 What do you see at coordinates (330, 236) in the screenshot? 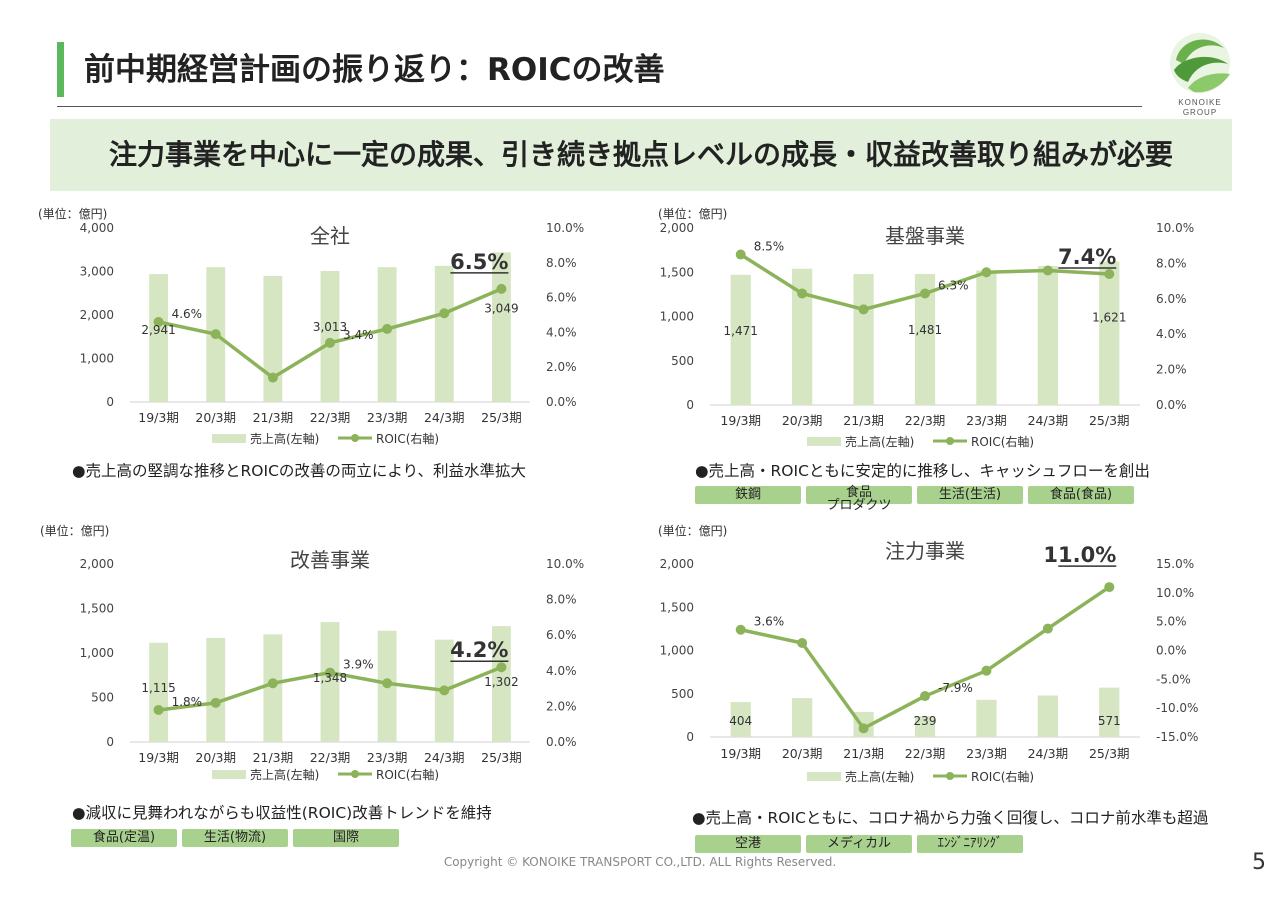
I see `chart-title: 全社` at bounding box center [330, 236].